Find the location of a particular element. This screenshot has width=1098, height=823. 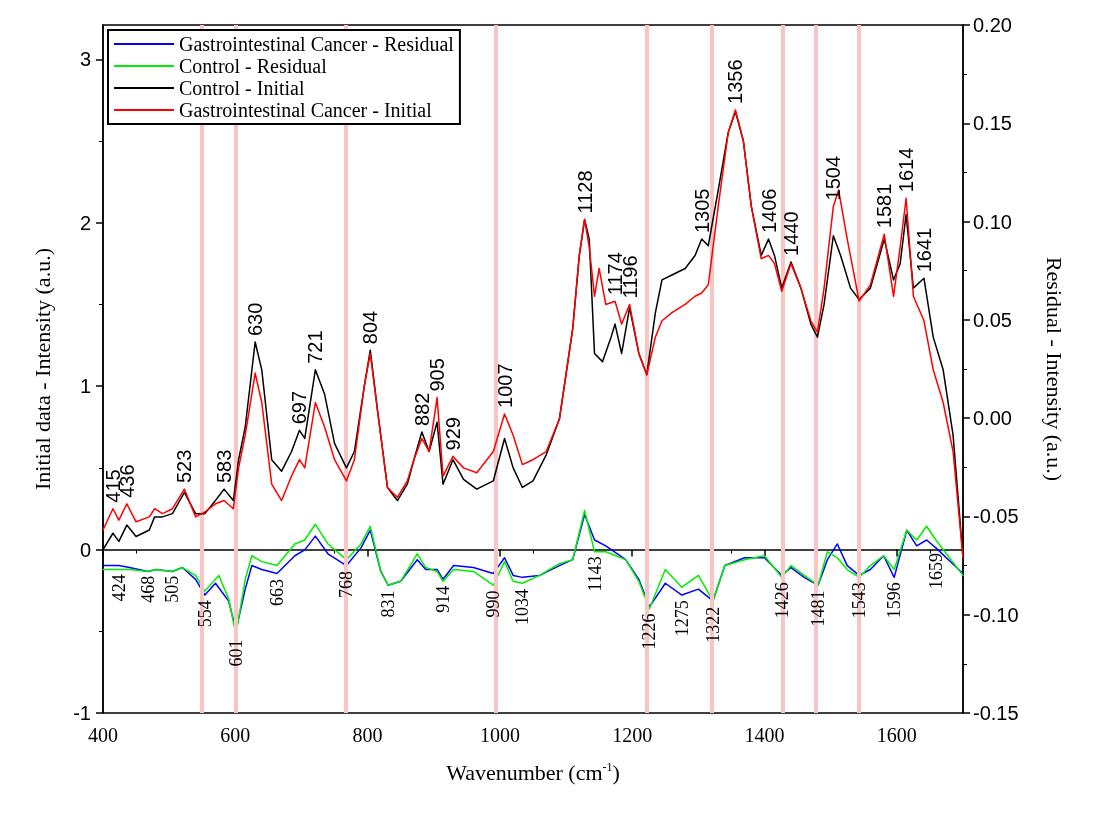

y-tick-label: 3 is located at coordinates (85, 59).